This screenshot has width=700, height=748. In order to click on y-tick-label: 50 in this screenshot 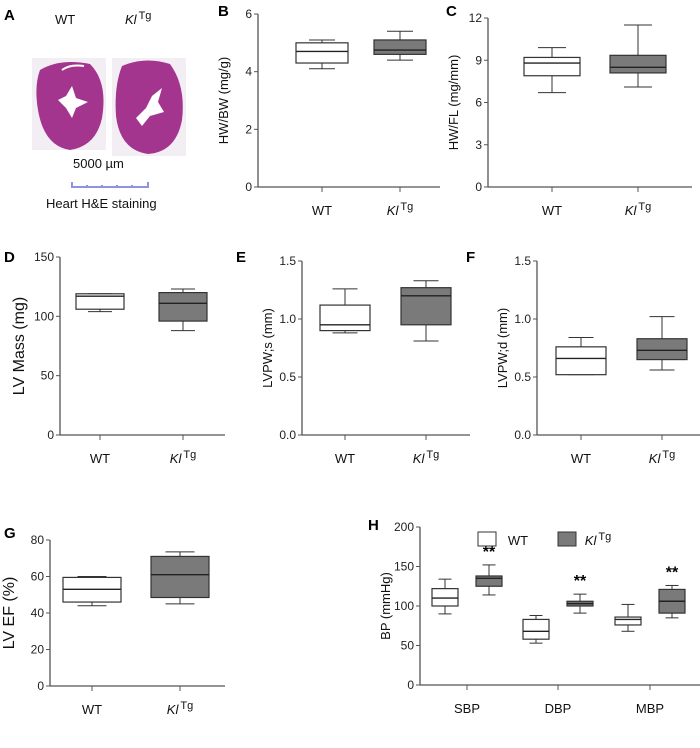, I will do `click(408, 646)`.